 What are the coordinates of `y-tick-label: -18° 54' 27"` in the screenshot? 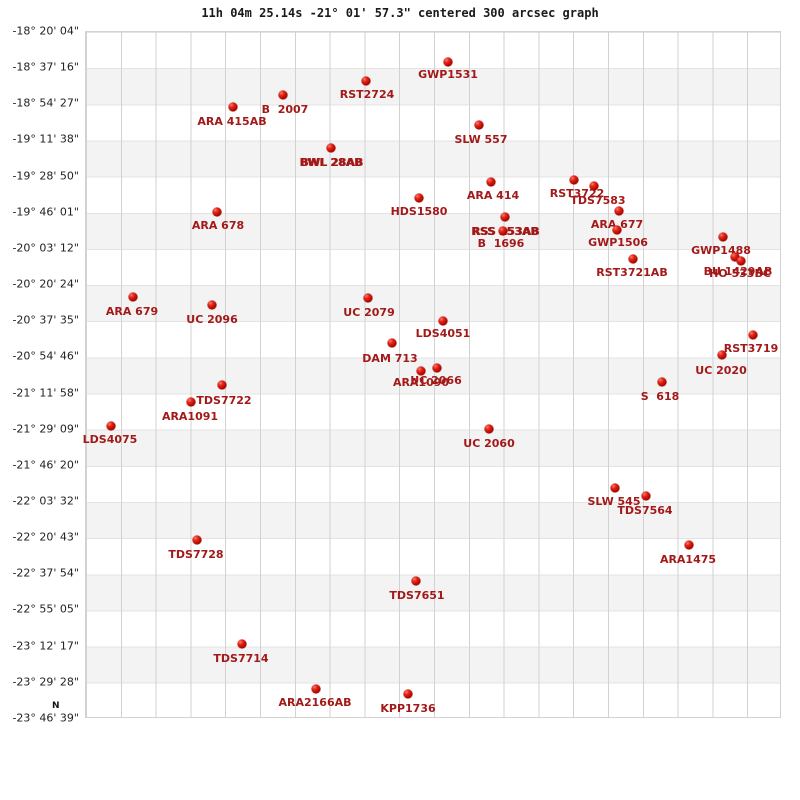 It's located at (45, 103).